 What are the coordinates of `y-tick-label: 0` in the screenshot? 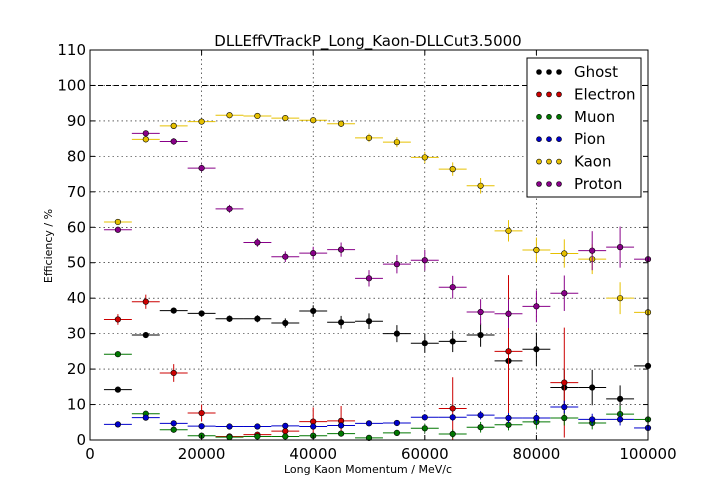 It's located at (81, 440).